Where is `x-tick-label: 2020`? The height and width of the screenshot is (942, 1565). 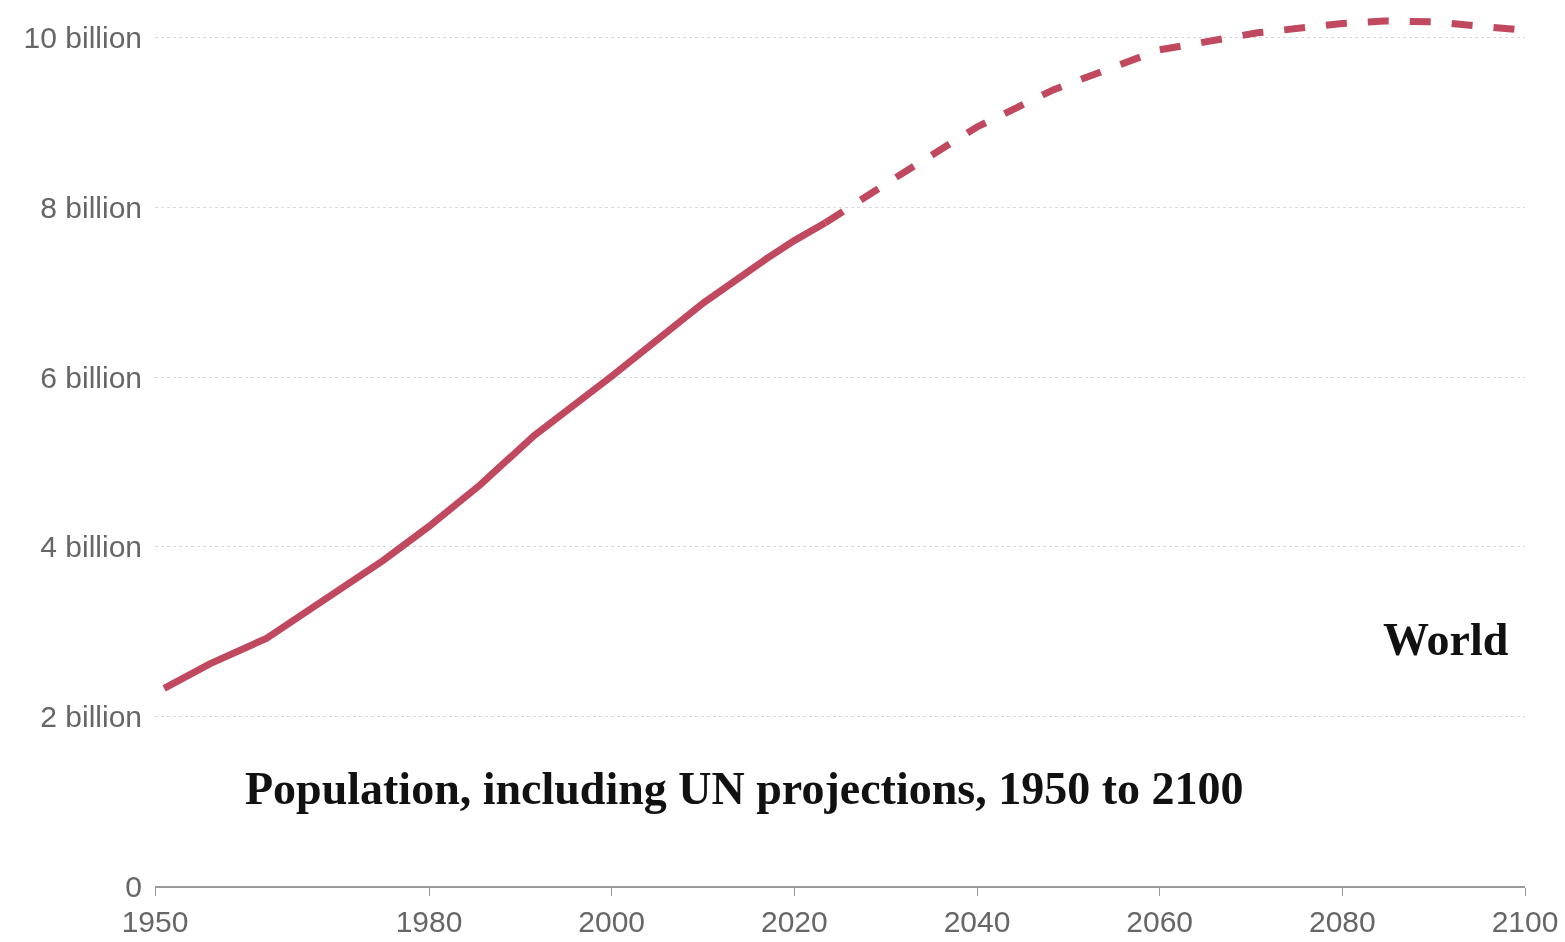
x-tick-label: 2020 is located at coordinates (794, 921).